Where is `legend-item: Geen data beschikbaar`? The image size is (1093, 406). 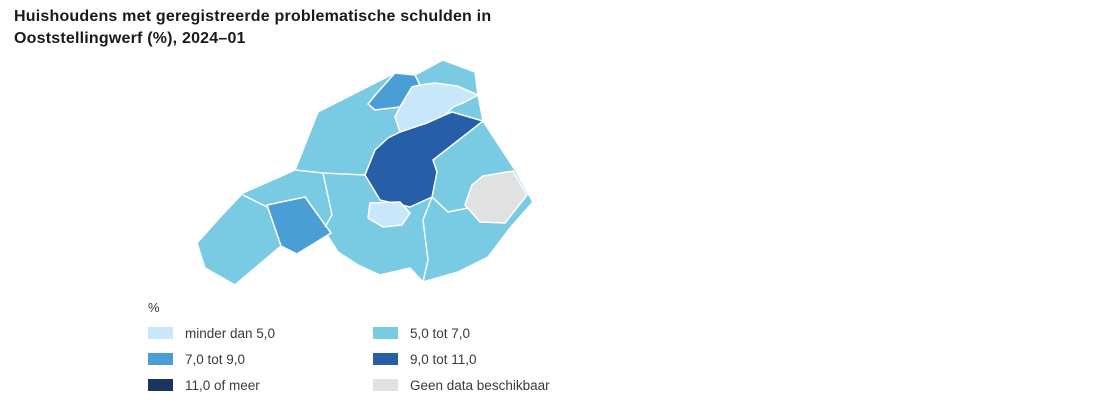 legend-item: Geen data beschikbaar is located at coordinates (461, 385).